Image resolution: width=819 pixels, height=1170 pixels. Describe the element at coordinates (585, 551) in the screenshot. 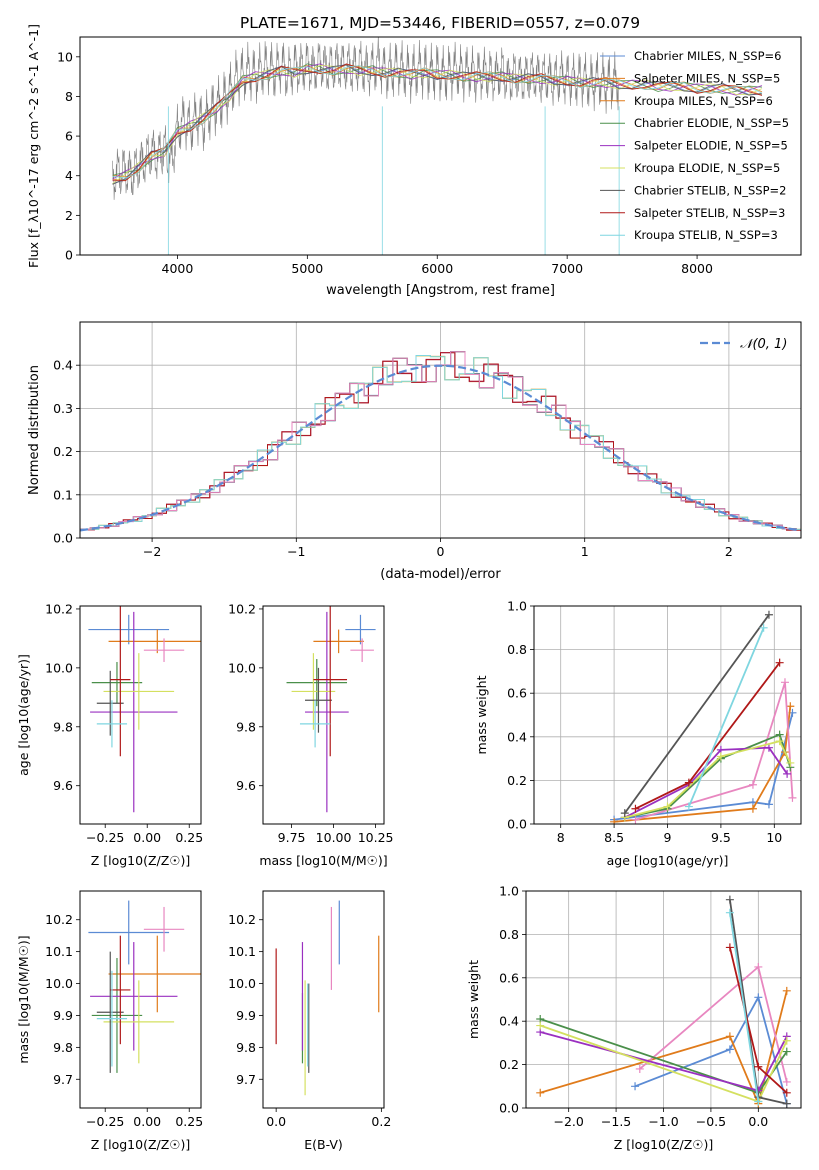

I see `x-tick-label: 1` at that location.